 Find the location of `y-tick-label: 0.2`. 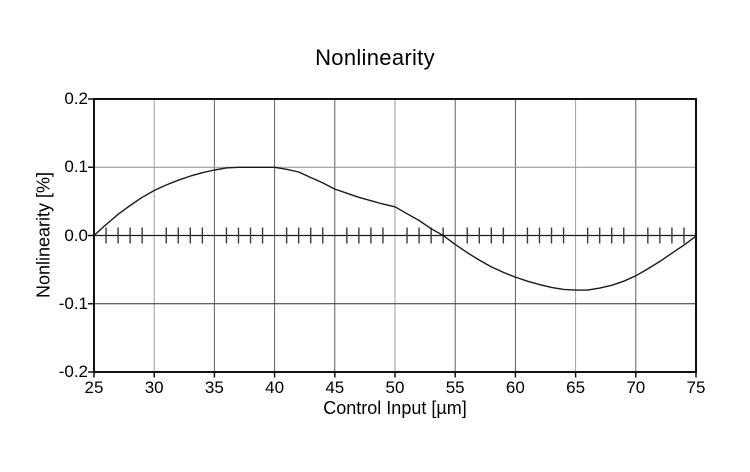

y-tick-label: 0.2 is located at coordinates (76, 98).